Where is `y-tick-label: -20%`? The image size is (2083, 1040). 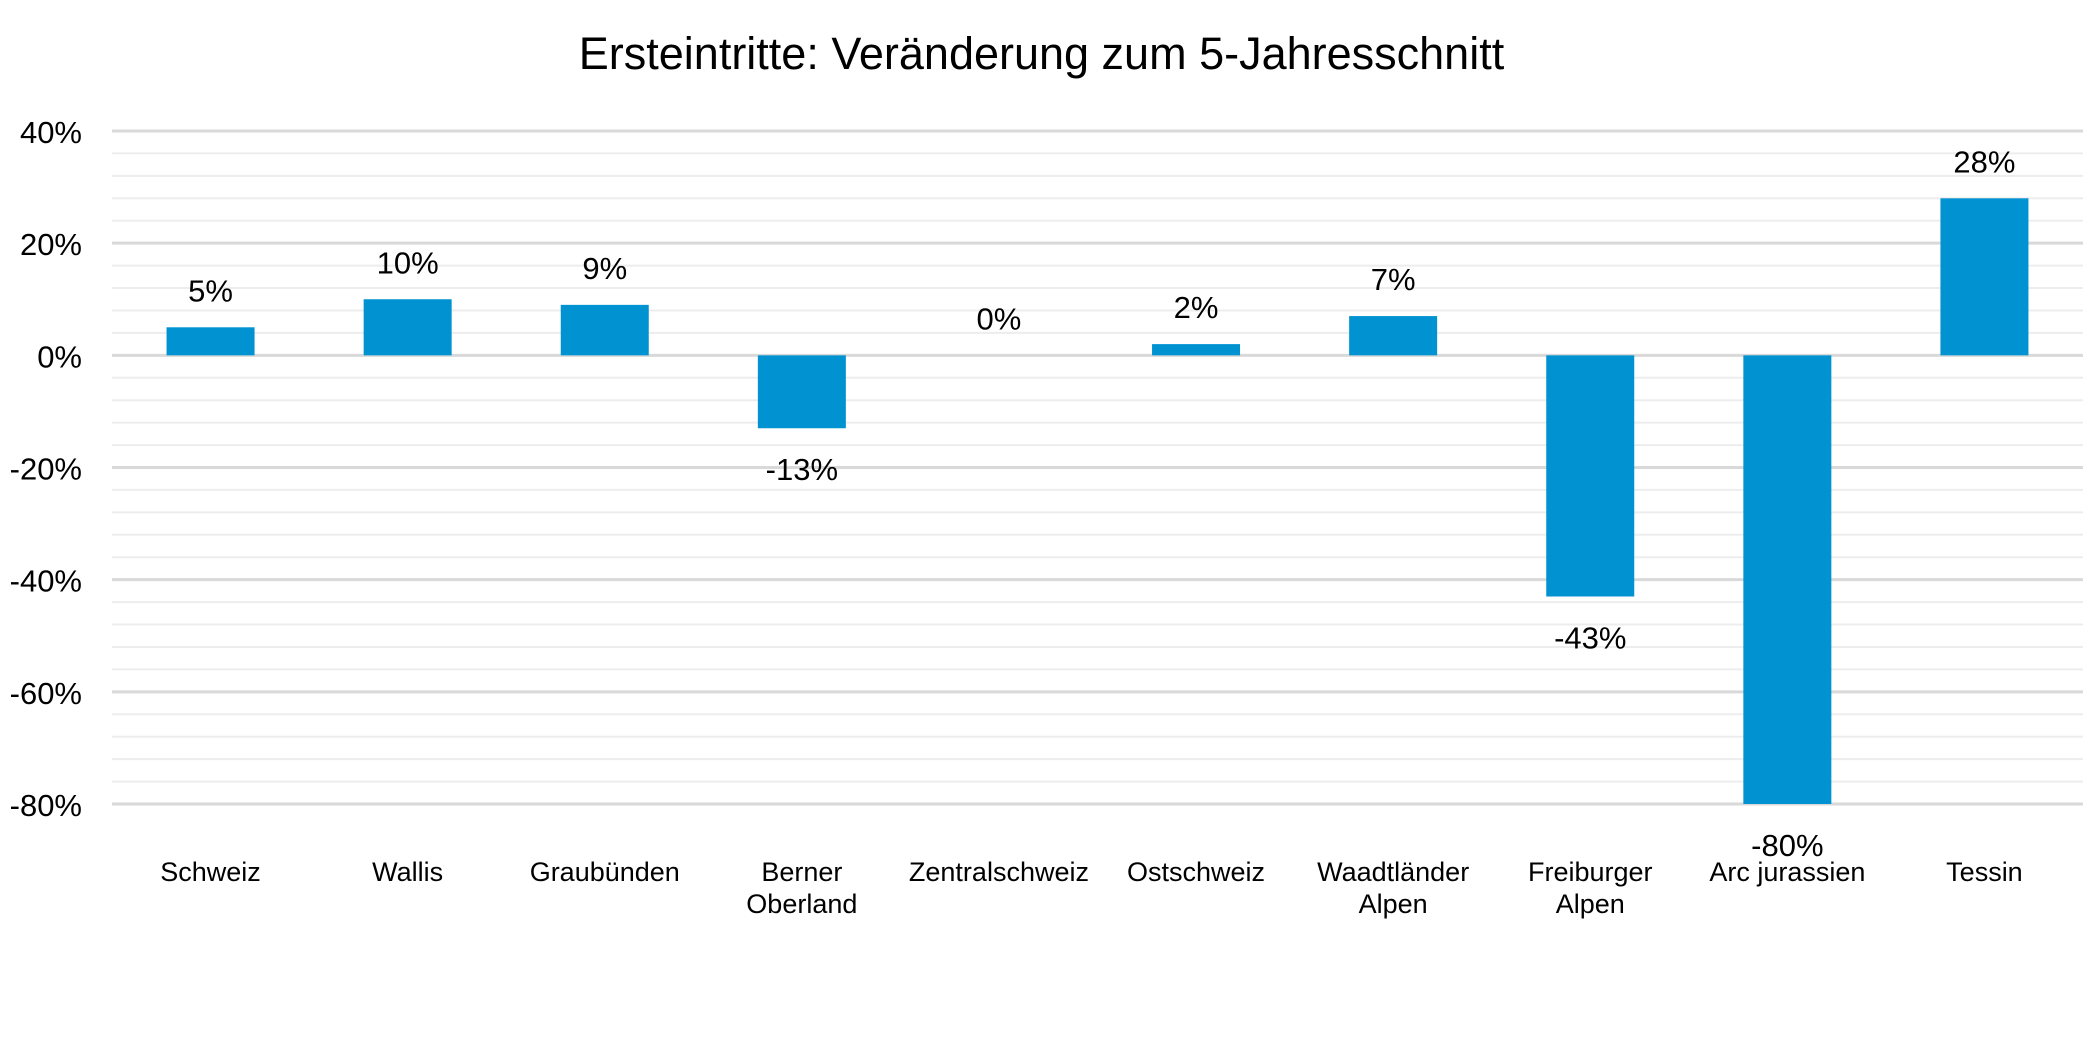 y-tick-label: -20% is located at coordinates (46, 469).